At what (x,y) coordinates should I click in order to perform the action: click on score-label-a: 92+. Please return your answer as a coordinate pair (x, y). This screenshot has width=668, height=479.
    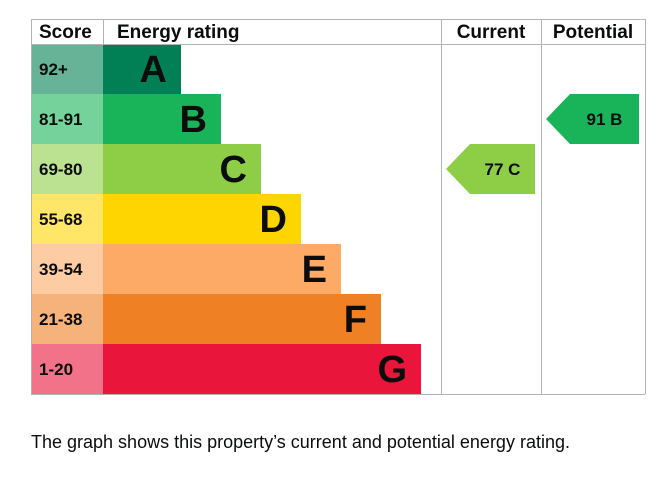
    Looking at the image, I should click on (53, 69).